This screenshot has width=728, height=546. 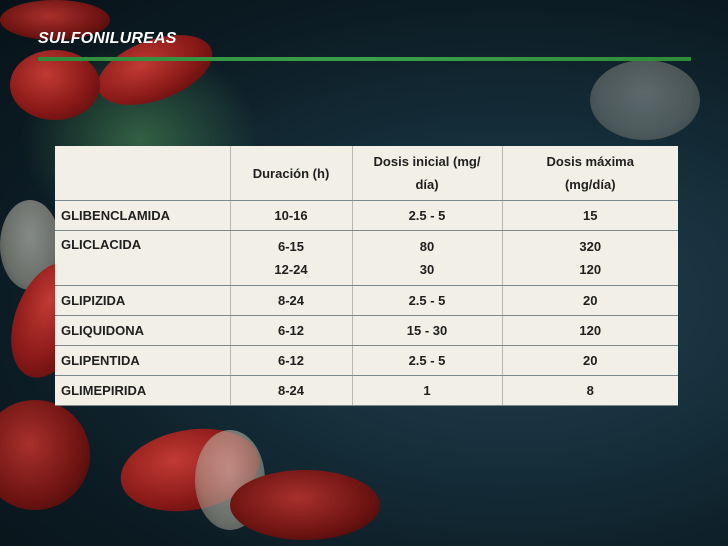 What do you see at coordinates (590, 258) in the screenshot?
I see `dosis-maxima-value: 320 120` at bounding box center [590, 258].